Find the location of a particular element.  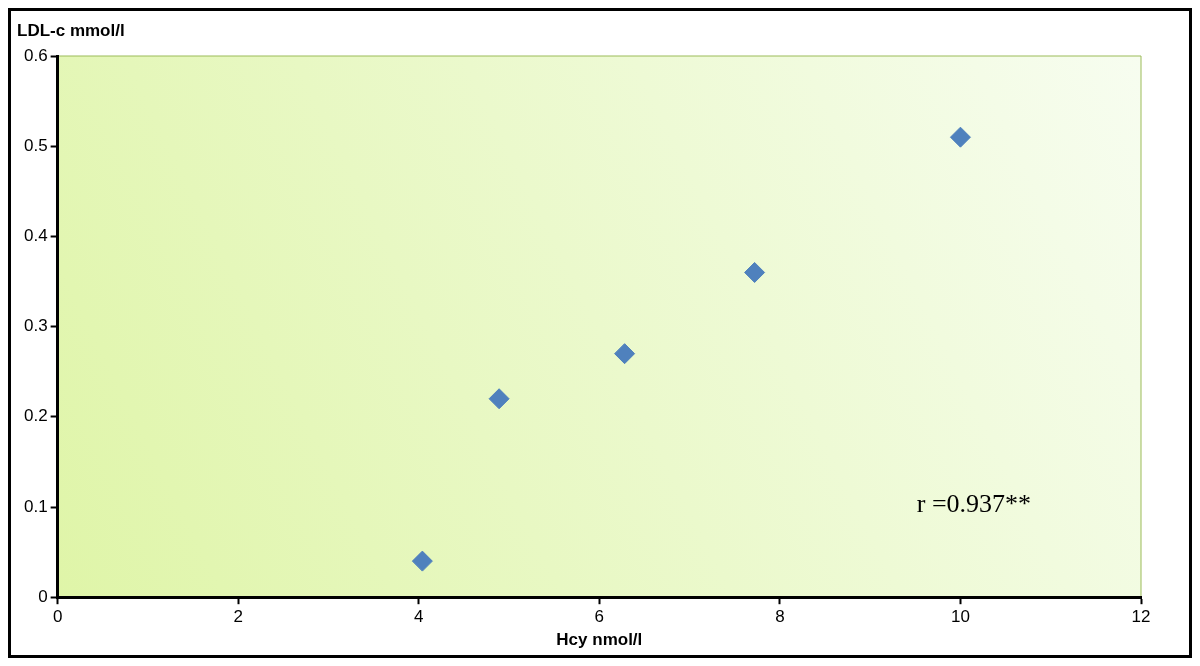

y-tick-label: 0.6 is located at coordinates (35, 55).